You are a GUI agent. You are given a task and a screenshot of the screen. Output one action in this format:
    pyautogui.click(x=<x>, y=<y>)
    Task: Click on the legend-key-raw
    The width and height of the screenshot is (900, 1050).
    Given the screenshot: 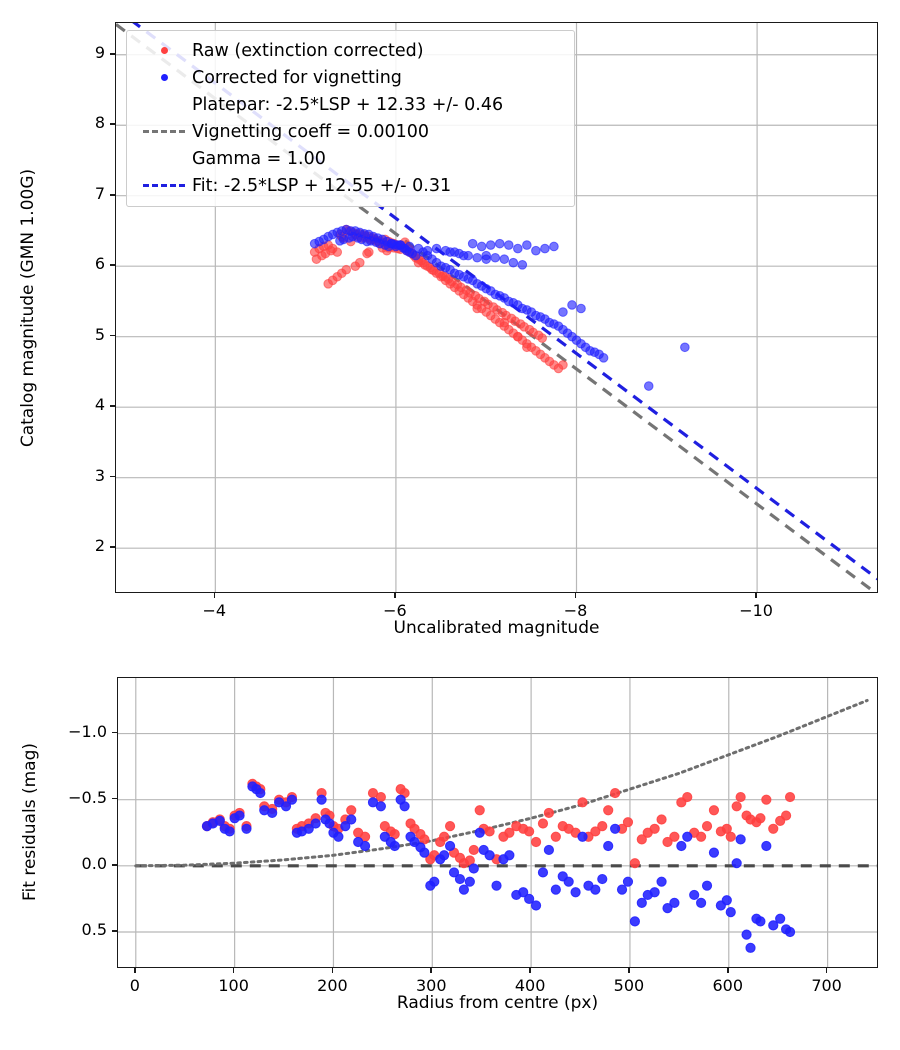 What is the action you would take?
    pyautogui.click(x=164, y=50)
    